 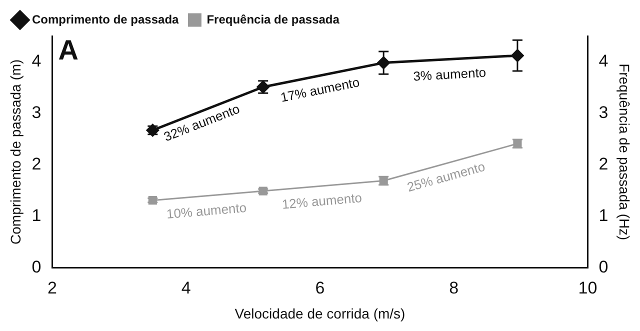 What do you see at coordinates (106, 19) in the screenshot?
I see `legend-label: Comprimento de passada` at bounding box center [106, 19].